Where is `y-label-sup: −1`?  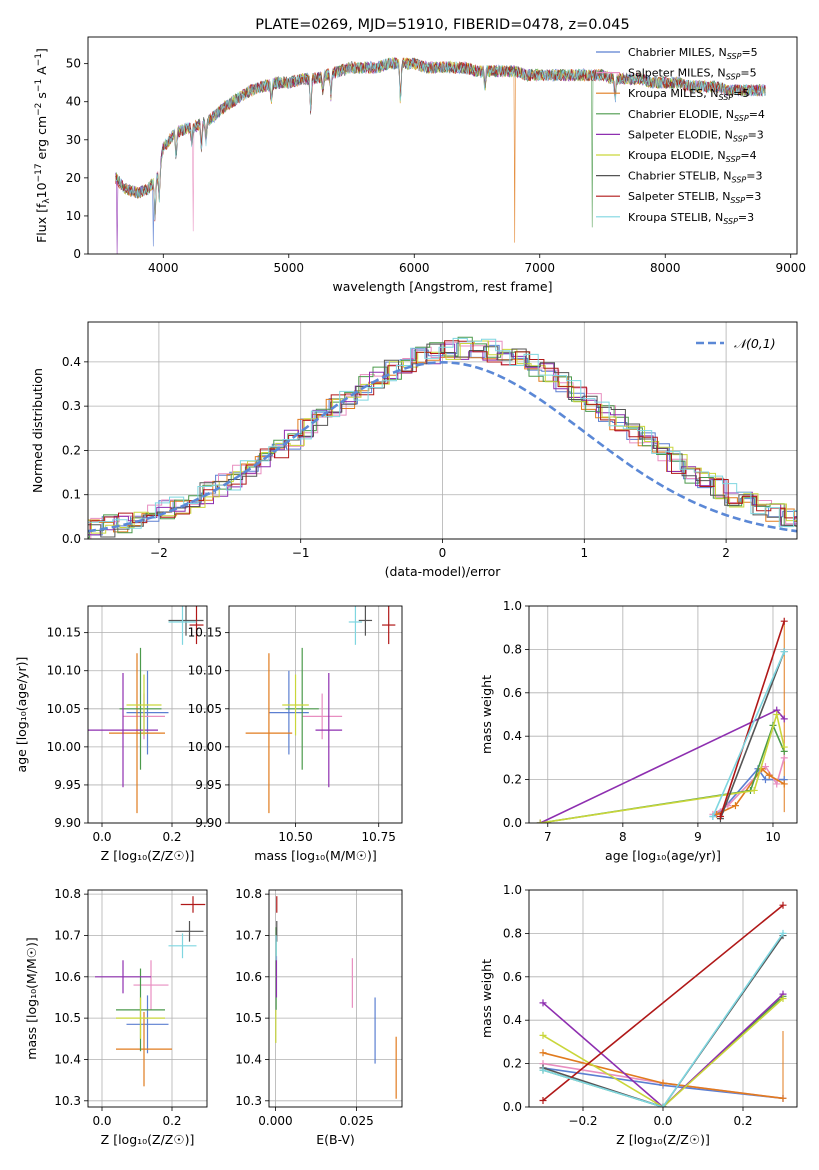 y-label-sup: −1 is located at coordinates (39, 59).